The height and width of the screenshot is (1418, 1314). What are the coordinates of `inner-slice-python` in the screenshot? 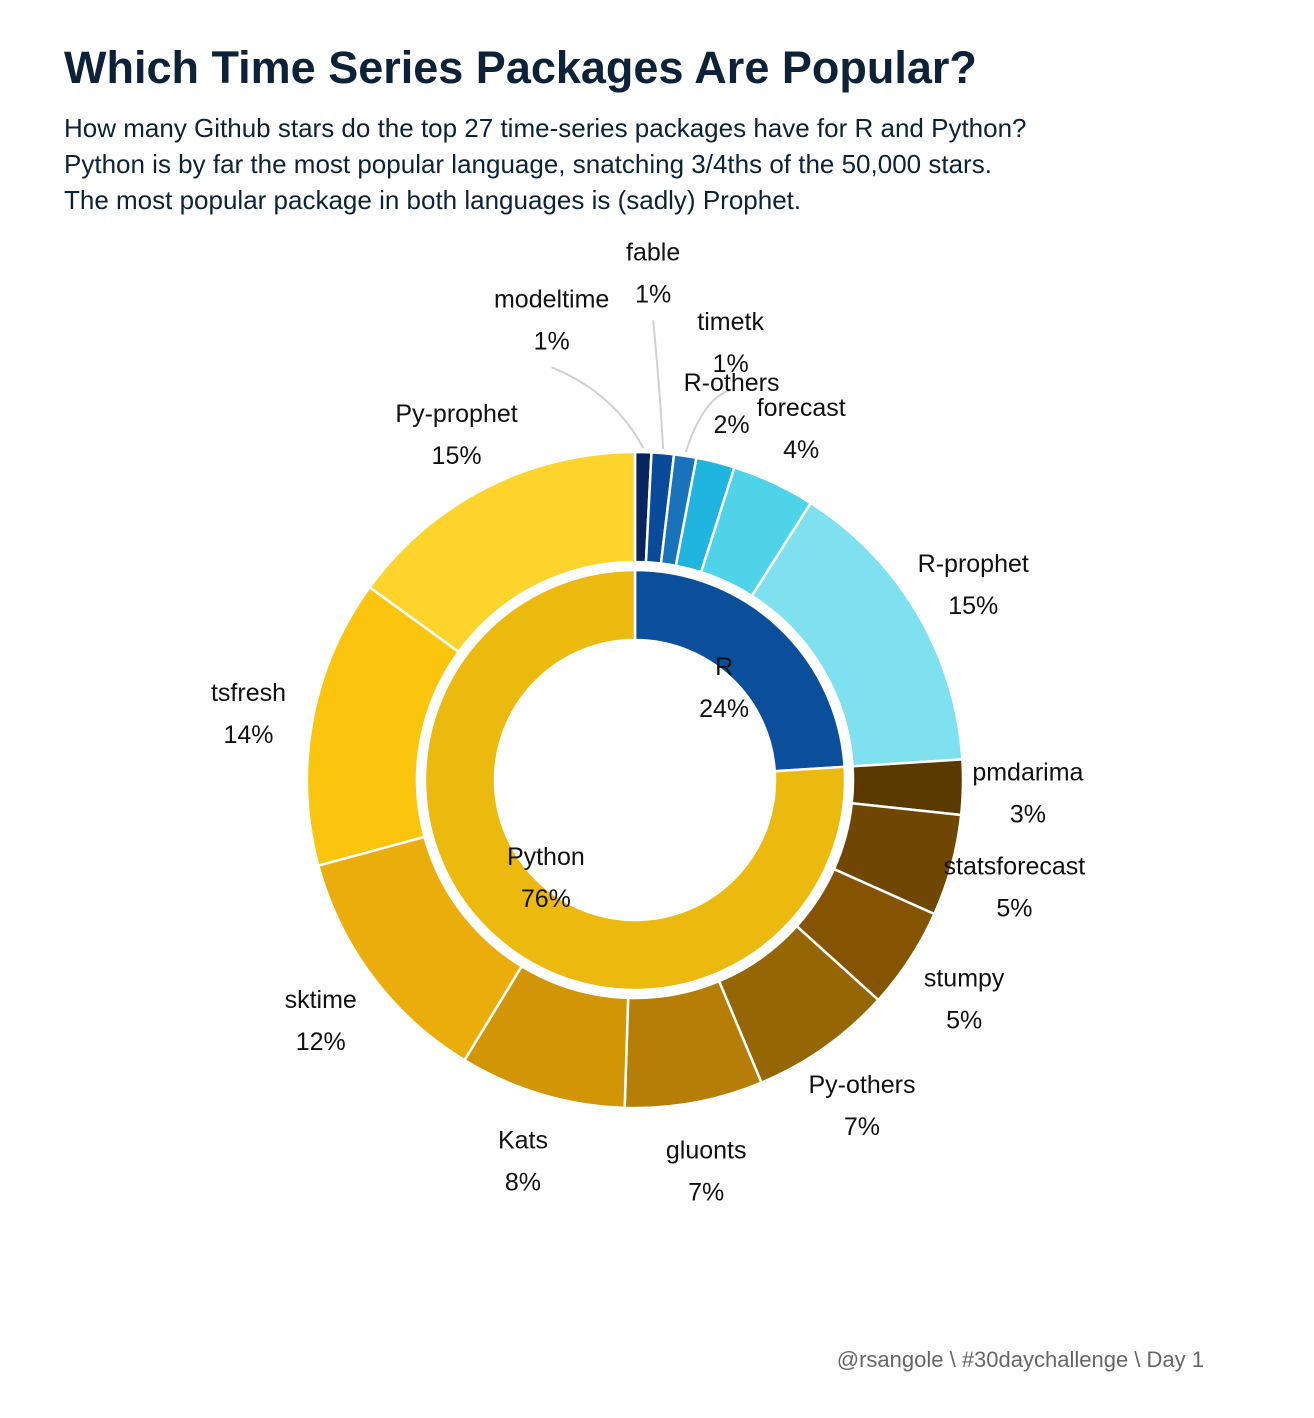 It's located at (635, 780).